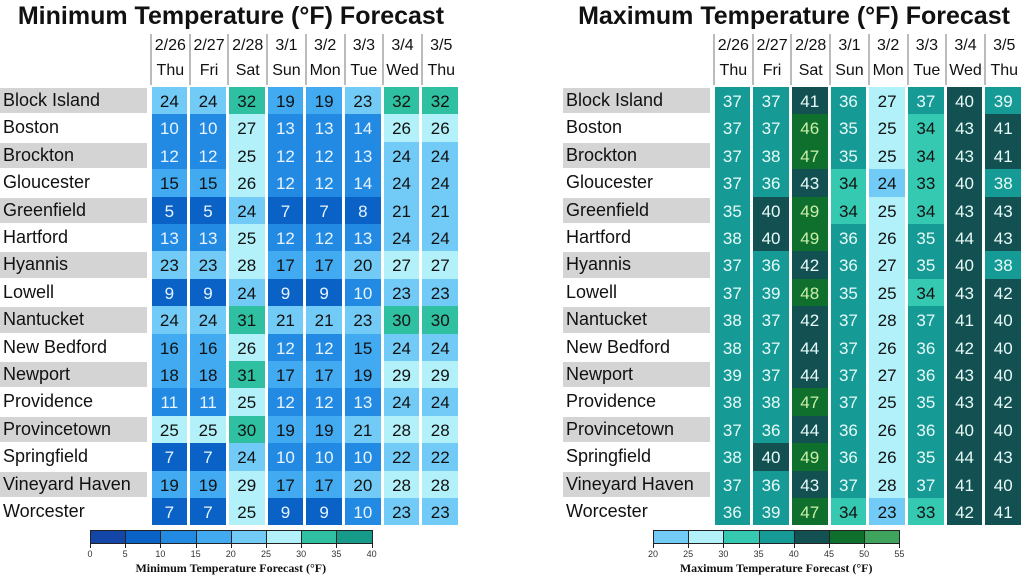  Describe the element at coordinates (90, 554) in the screenshot. I see `colorbar-tick-label: 0` at that location.